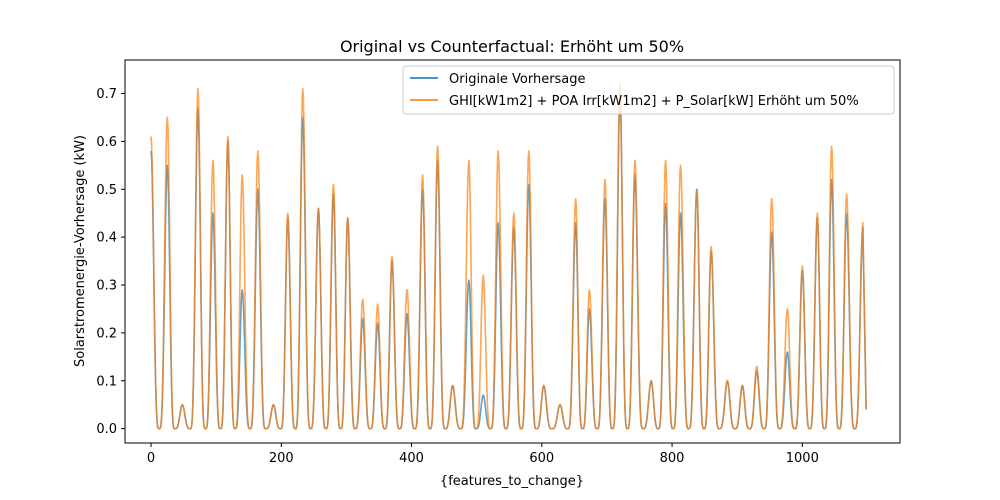  Describe the element at coordinates (512, 481) in the screenshot. I see `x-axis-title: {features_to_change}` at that location.